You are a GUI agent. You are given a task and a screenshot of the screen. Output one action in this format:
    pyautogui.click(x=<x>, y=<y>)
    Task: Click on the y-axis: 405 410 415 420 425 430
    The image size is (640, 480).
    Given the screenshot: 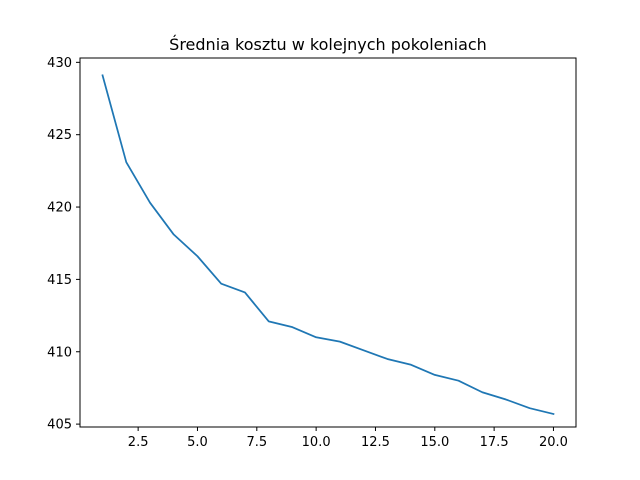 What is the action you would take?
    pyautogui.click(x=63, y=244)
    